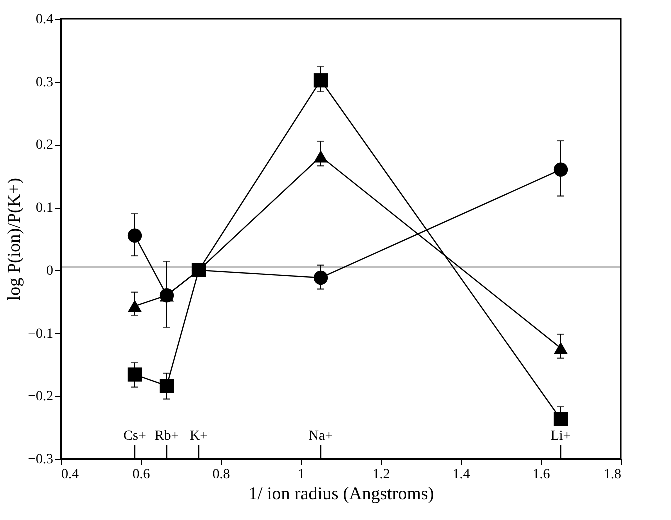 The image size is (671, 520). Describe the element at coordinates (41, 460) in the screenshot. I see `y-tick-label: −0.3` at that location.